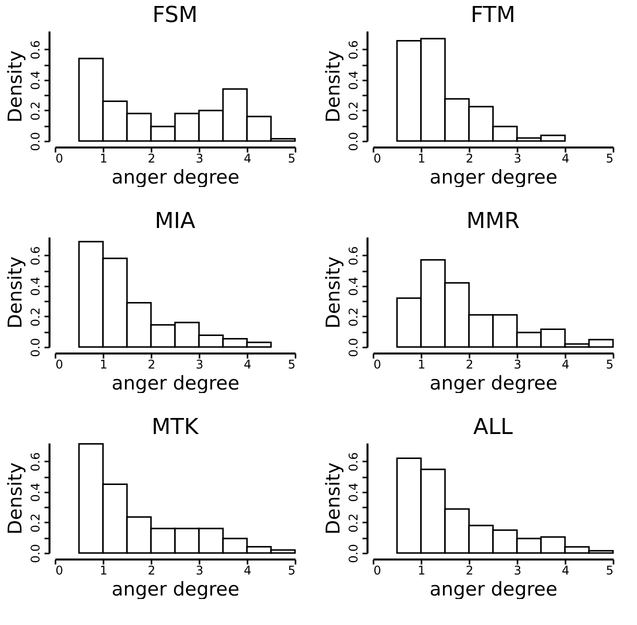 The image size is (637, 625). I want to click on chart-title: MTK, so click(175, 427).